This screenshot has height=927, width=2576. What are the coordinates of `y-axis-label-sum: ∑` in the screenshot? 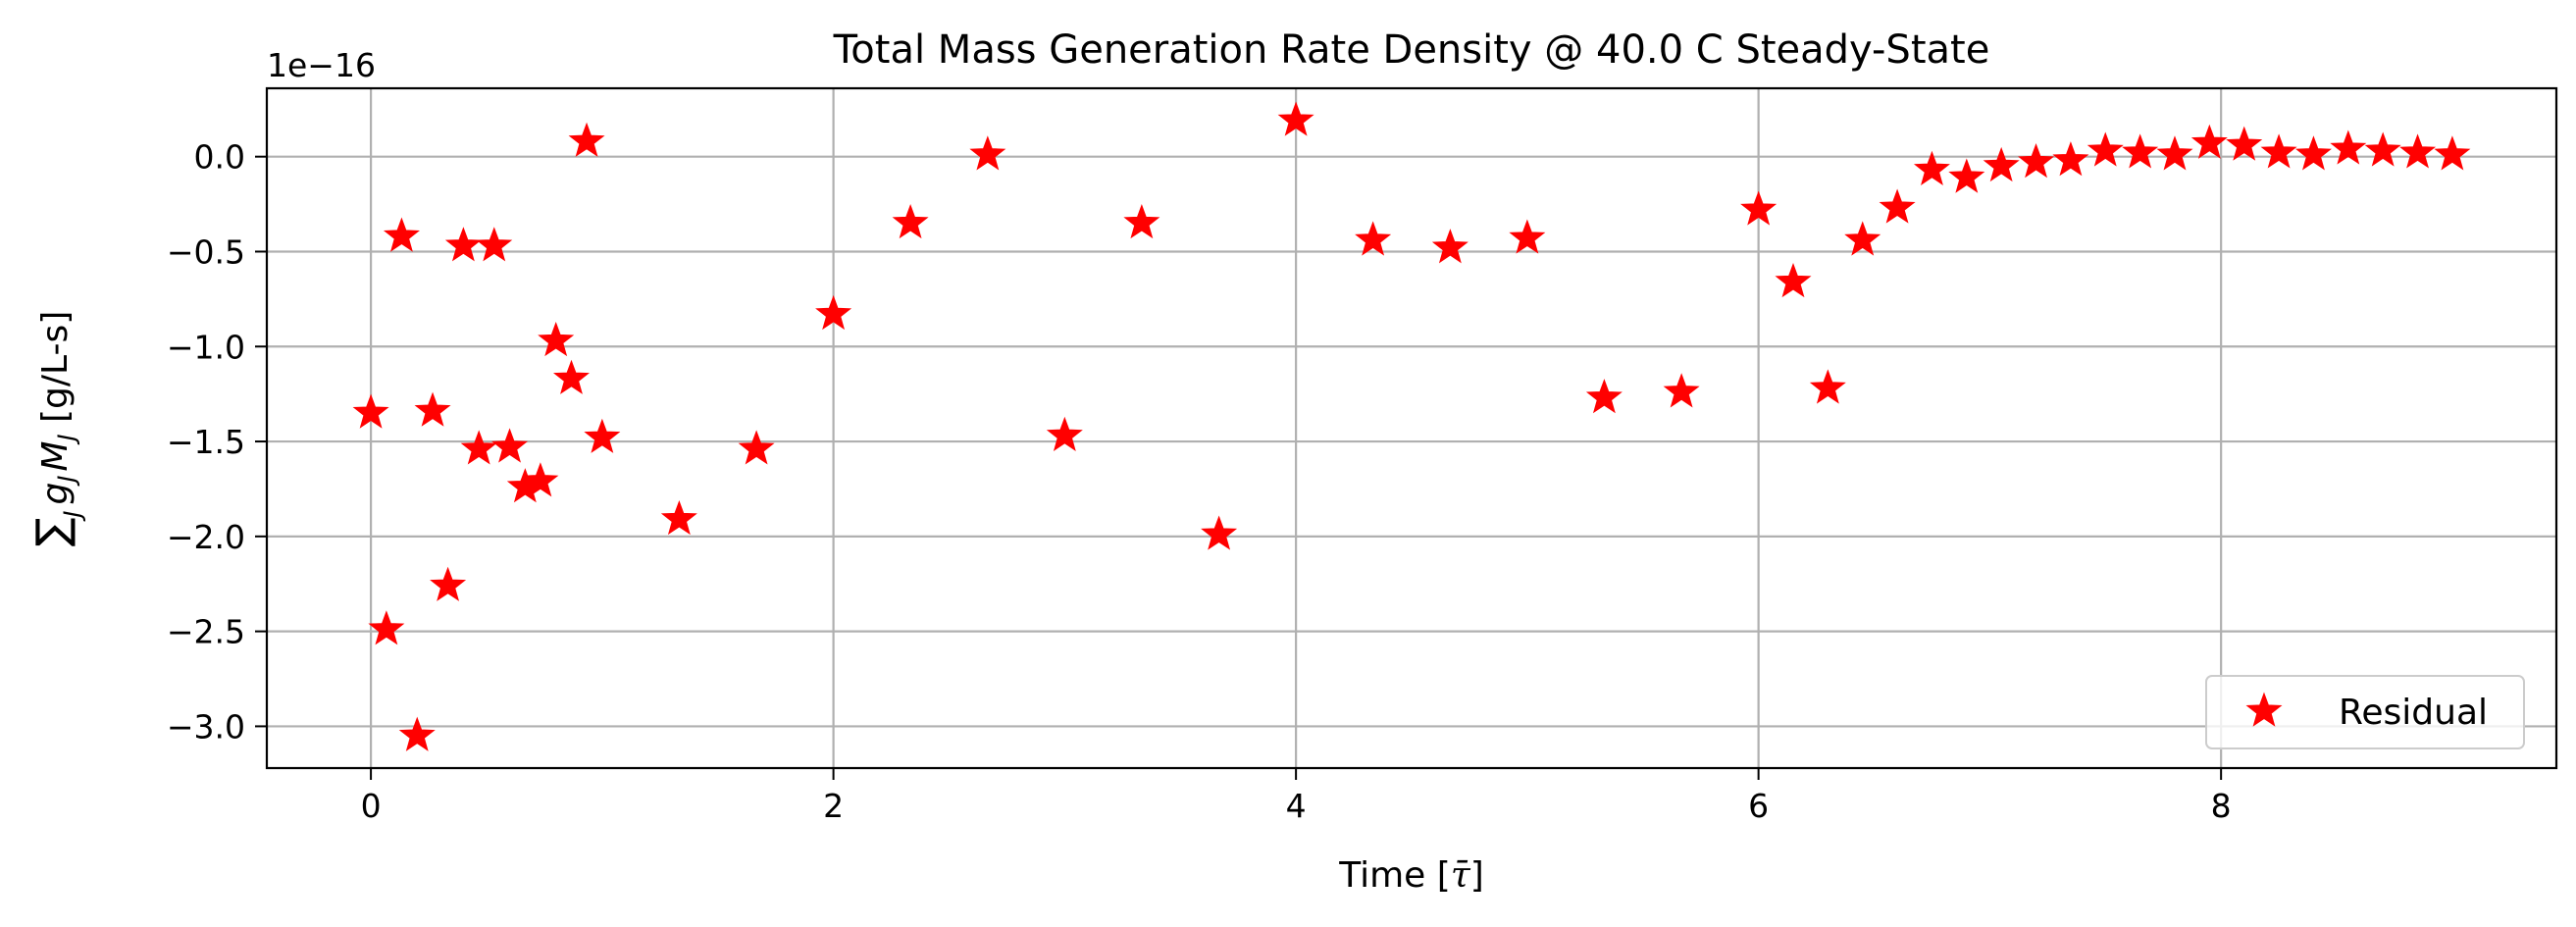 It's located at (52, 532).